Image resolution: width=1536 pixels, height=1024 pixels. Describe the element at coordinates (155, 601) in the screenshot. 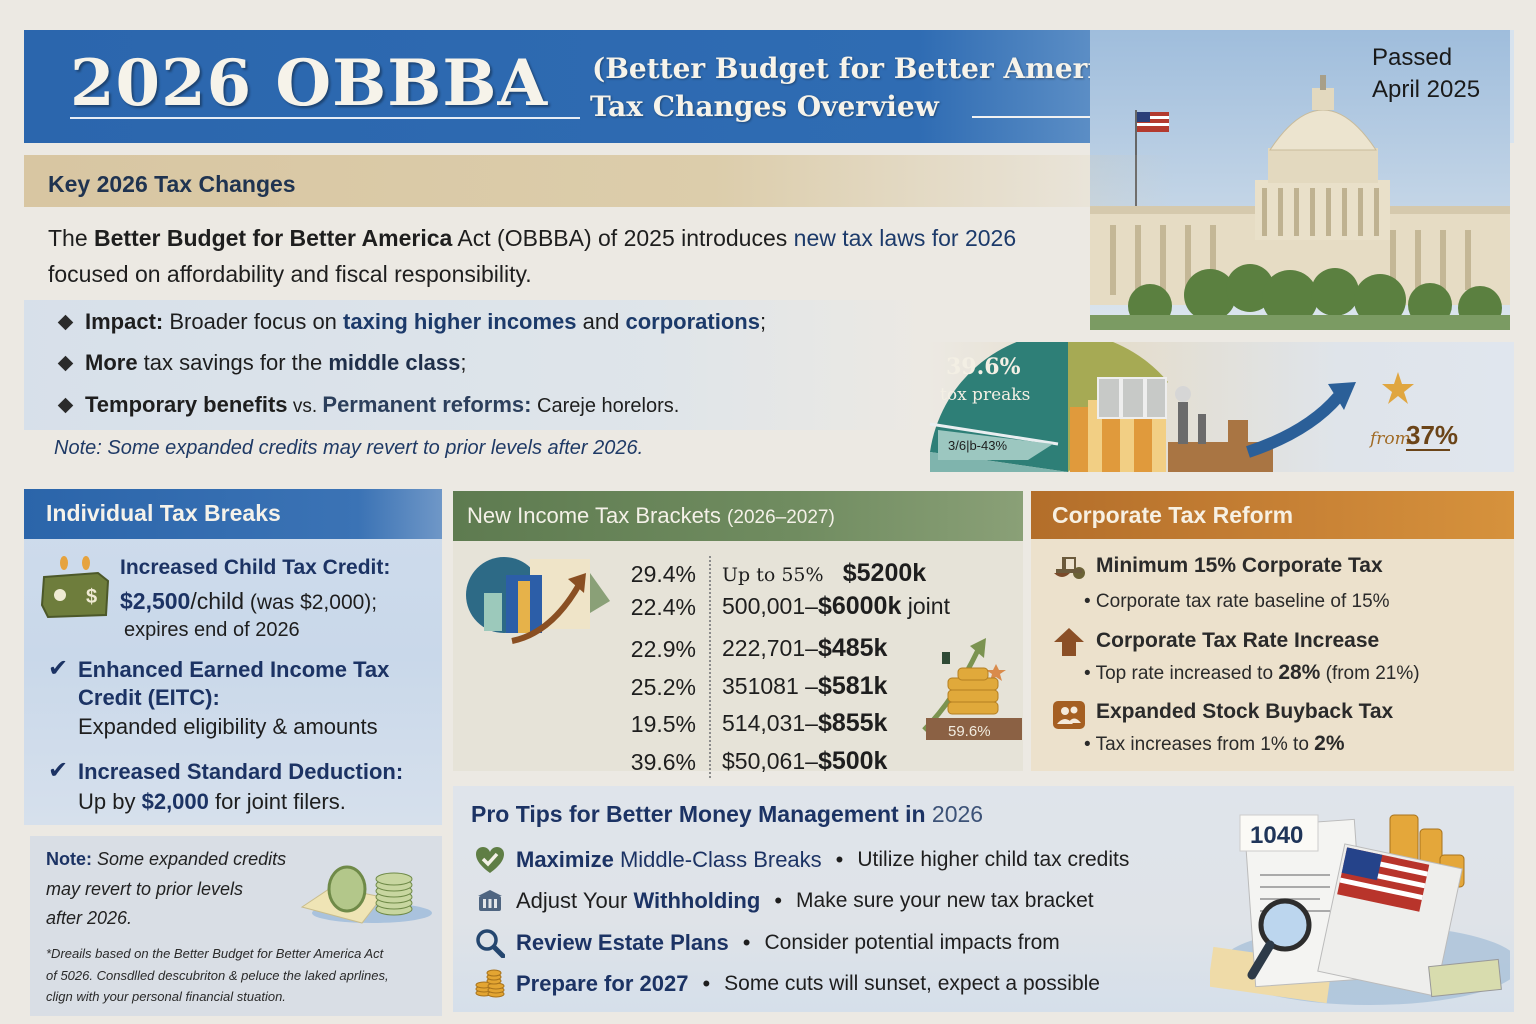

I see `child-credit-value: $2,500` at that location.